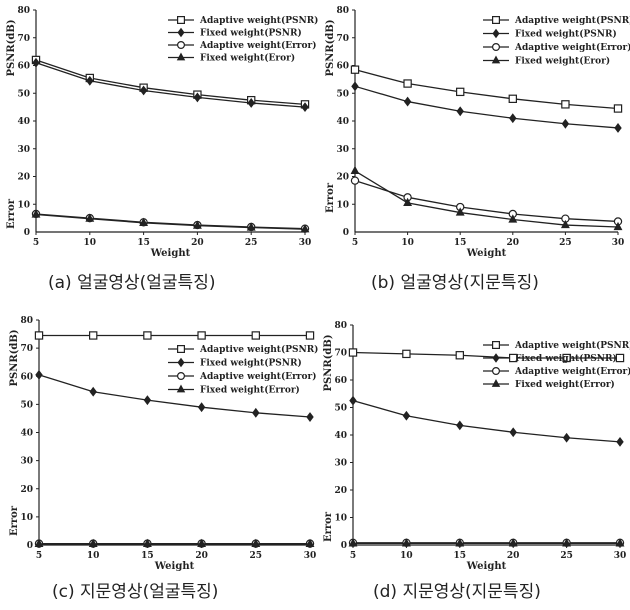 The width and height of the screenshot is (630, 610). What do you see at coordinates (330, 47) in the screenshot?
I see `y-axis-label-b: PSNR(dB)` at bounding box center [330, 47].